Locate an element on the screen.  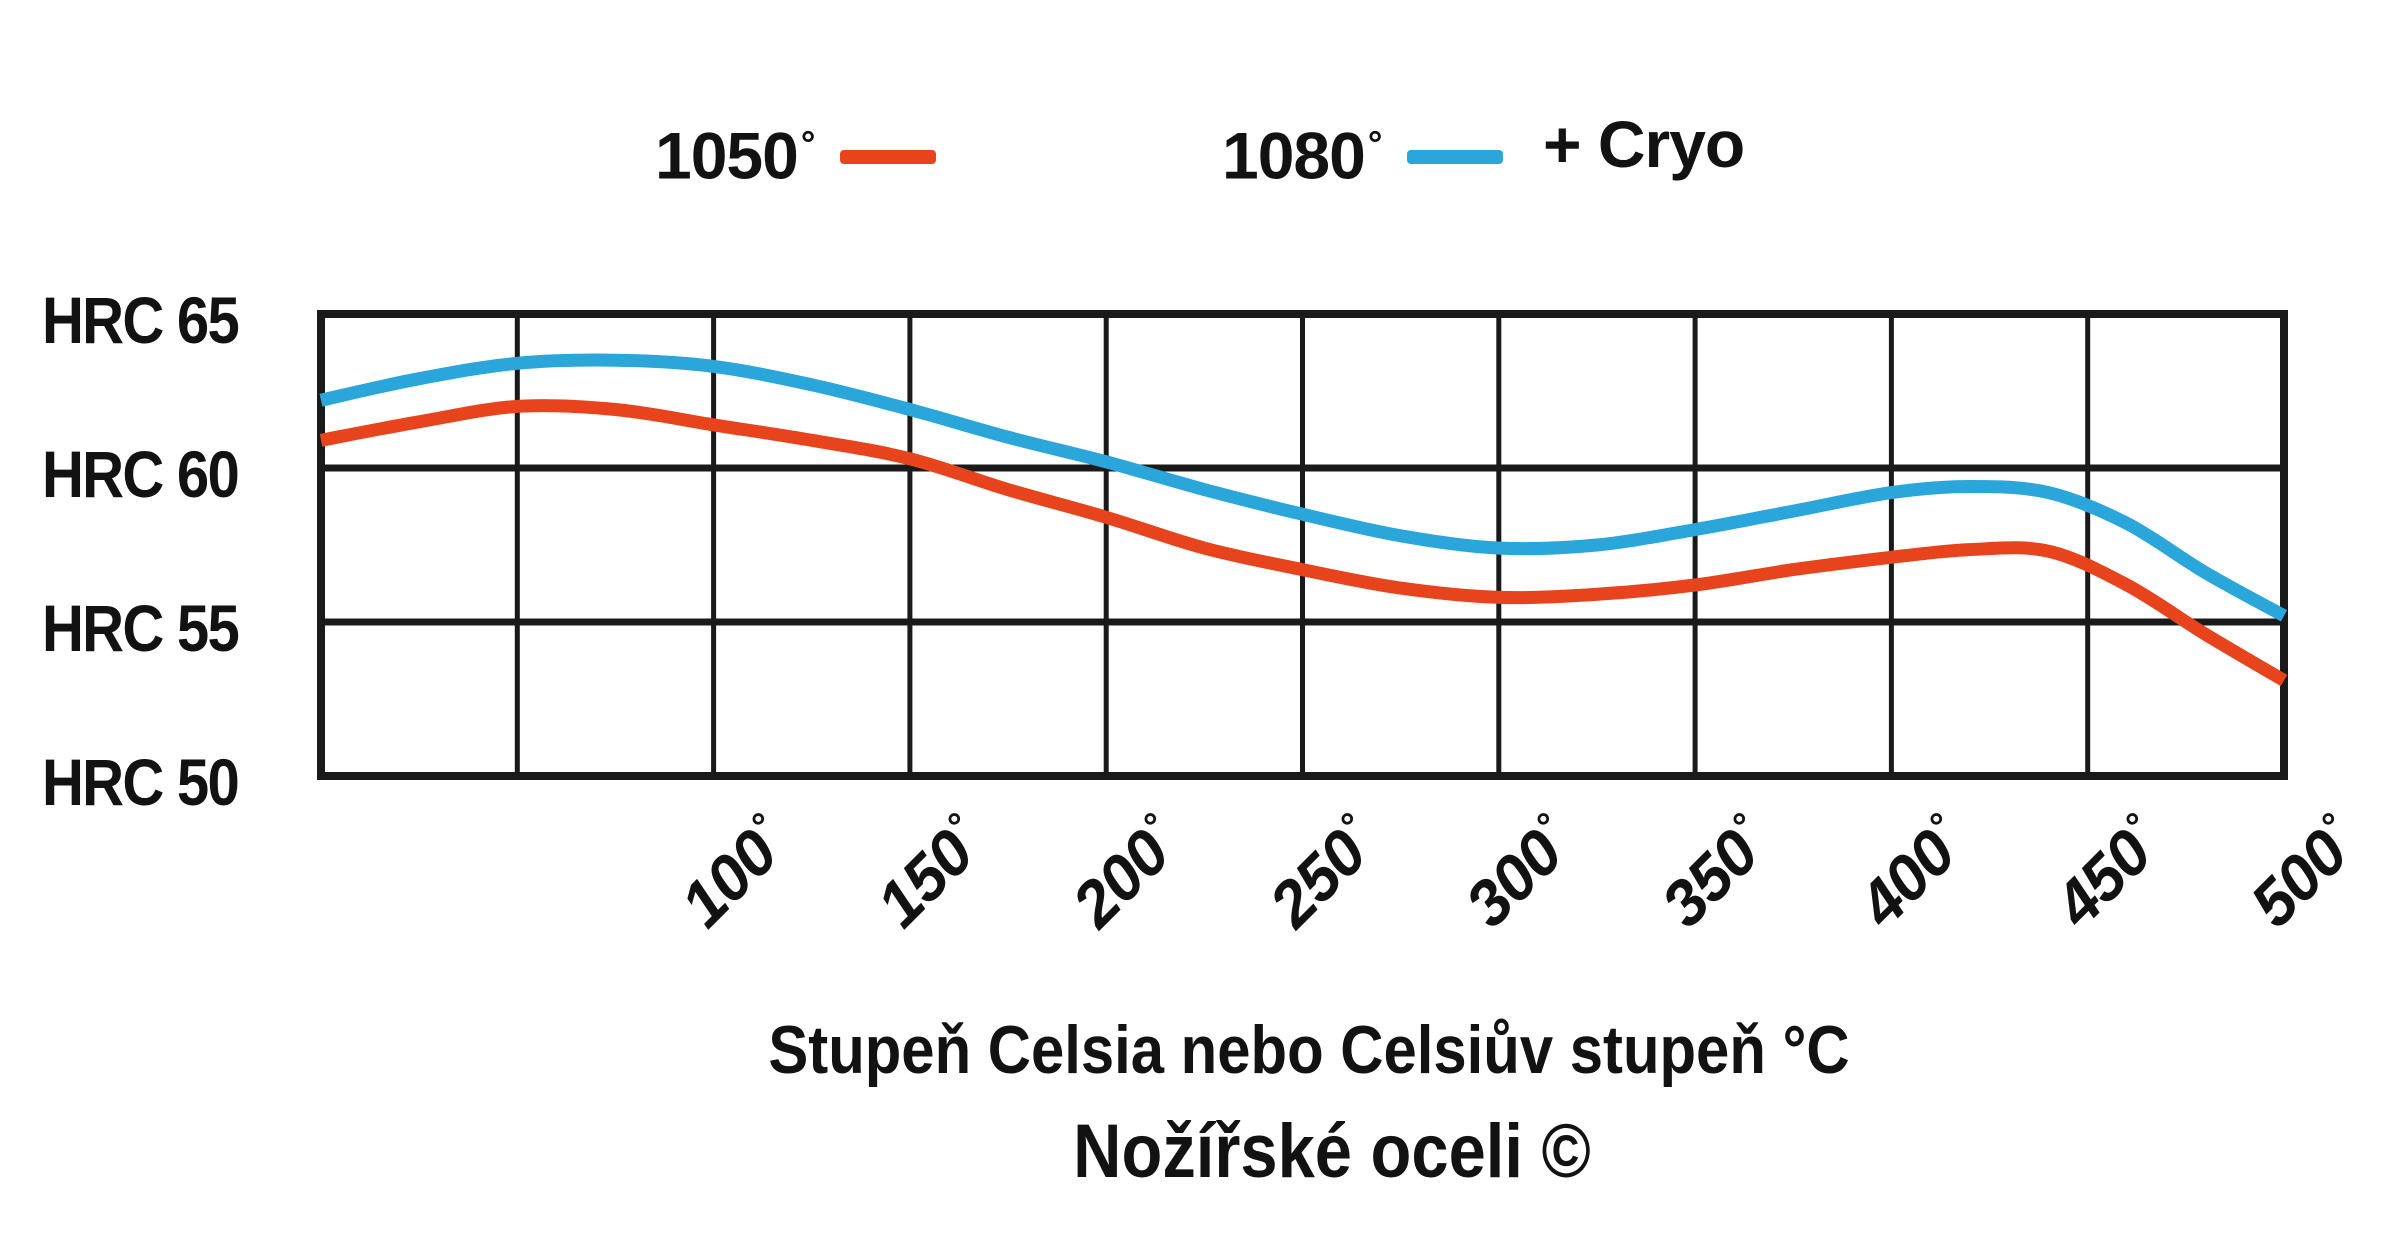
x-tick-400: 400° is located at coordinates (1906, 873).